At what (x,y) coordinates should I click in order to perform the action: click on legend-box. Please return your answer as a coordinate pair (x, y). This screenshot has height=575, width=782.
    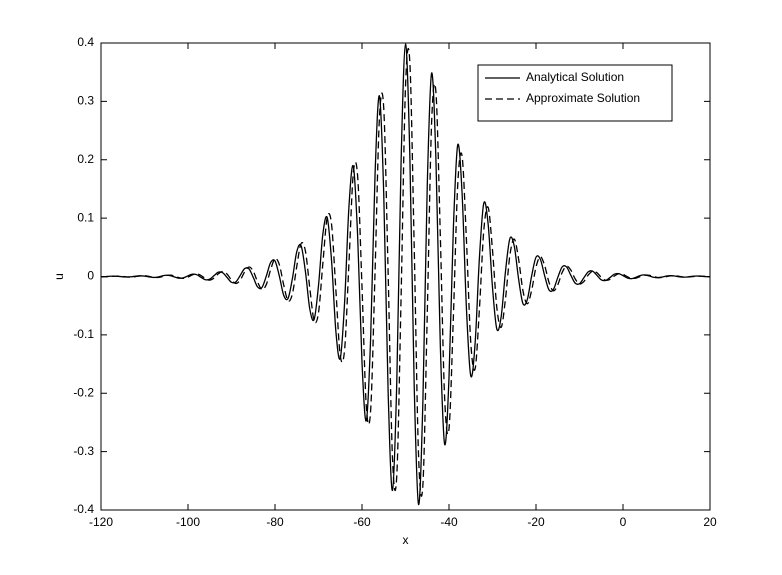
    Looking at the image, I should click on (575, 93).